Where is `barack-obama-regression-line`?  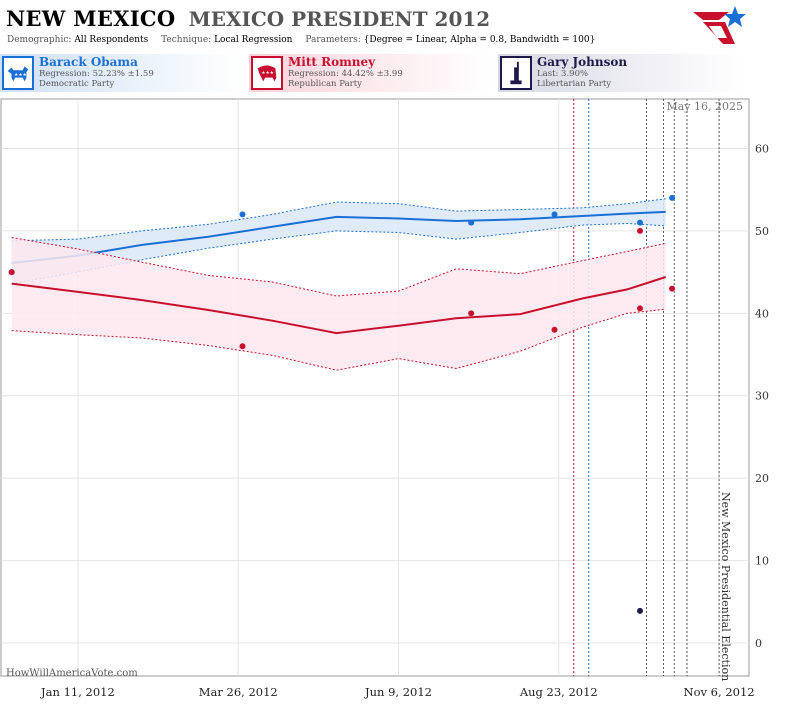
barack-obama-regression-line is located at coordinates (338, 237).